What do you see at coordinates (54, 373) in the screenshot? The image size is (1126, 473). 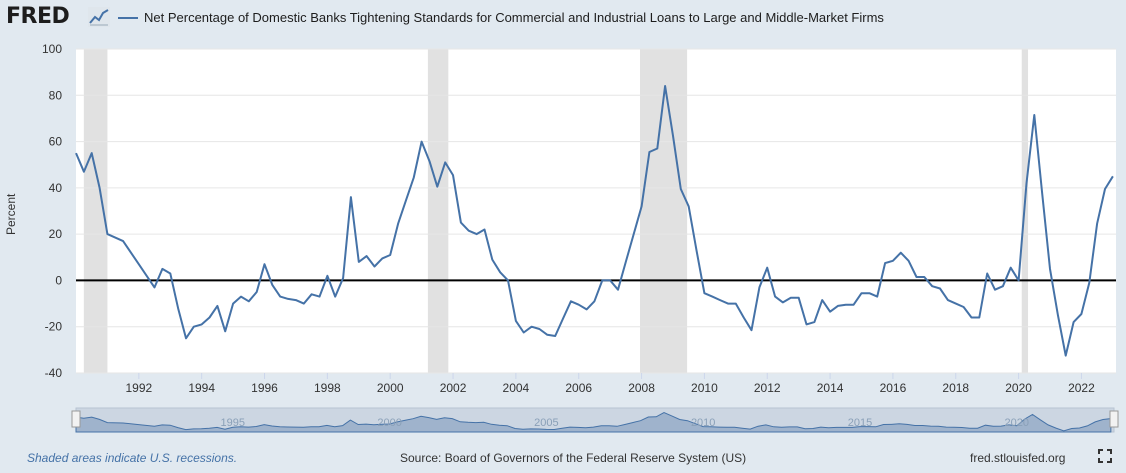 I see `y-tick-label: -40` at bounding box center [54, 373].